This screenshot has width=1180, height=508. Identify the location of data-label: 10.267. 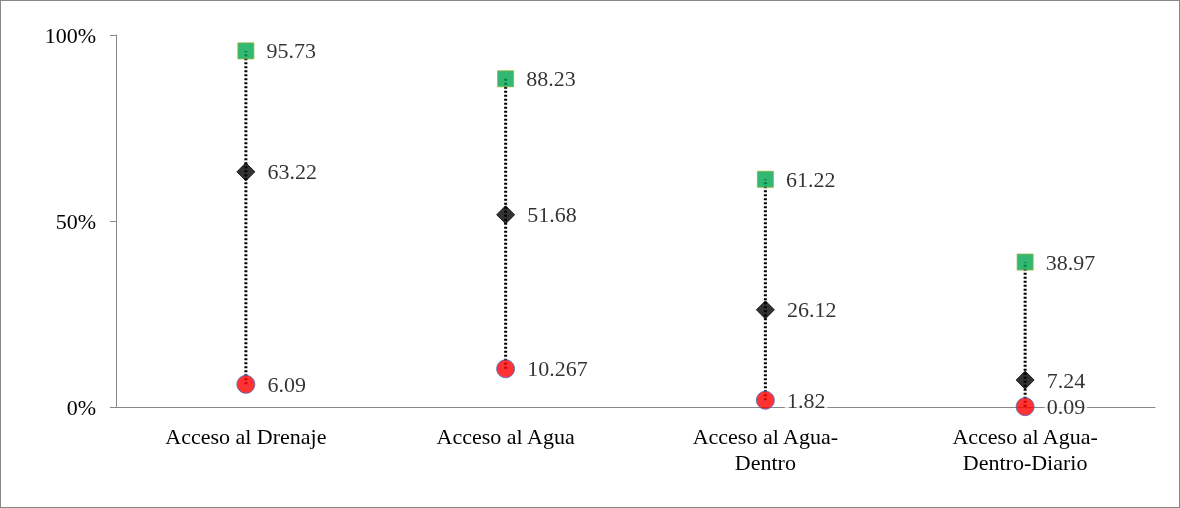
(557, 369).